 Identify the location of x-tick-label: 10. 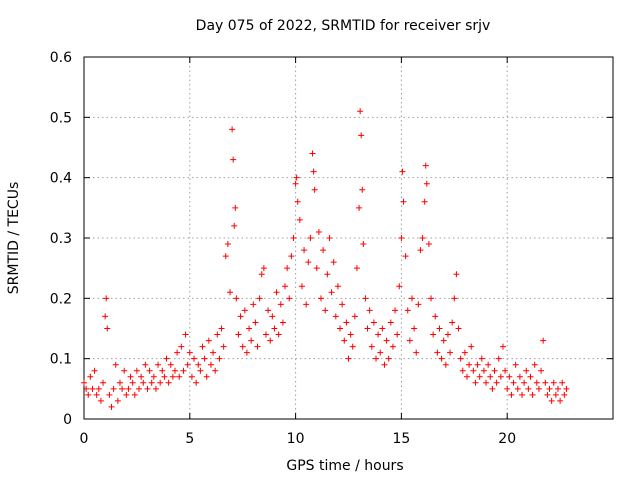
(296, 439).